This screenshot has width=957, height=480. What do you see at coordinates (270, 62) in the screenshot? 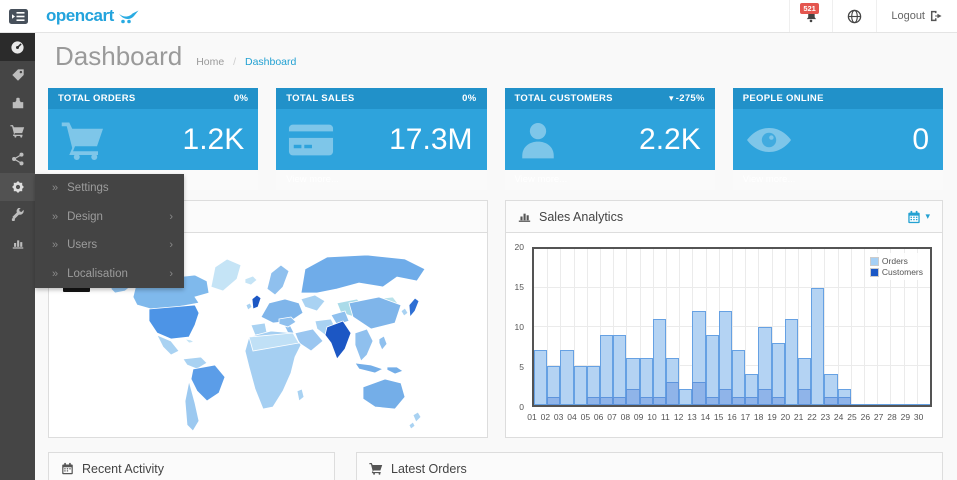
I see `breadcrumb-dashboard-link: Dashboard` at bounding box center [270, 62].